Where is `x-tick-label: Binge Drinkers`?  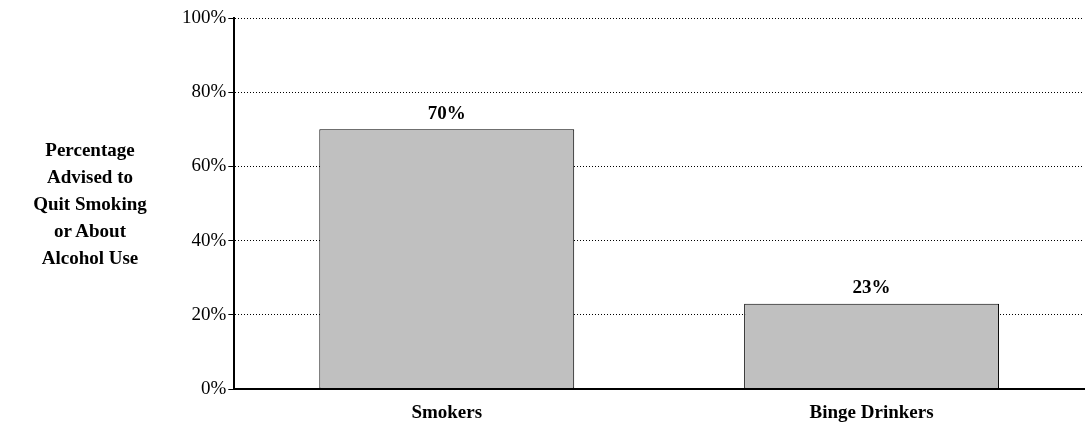
x-tick-label: Binge Drinkers is located at coordinates (871, 411).